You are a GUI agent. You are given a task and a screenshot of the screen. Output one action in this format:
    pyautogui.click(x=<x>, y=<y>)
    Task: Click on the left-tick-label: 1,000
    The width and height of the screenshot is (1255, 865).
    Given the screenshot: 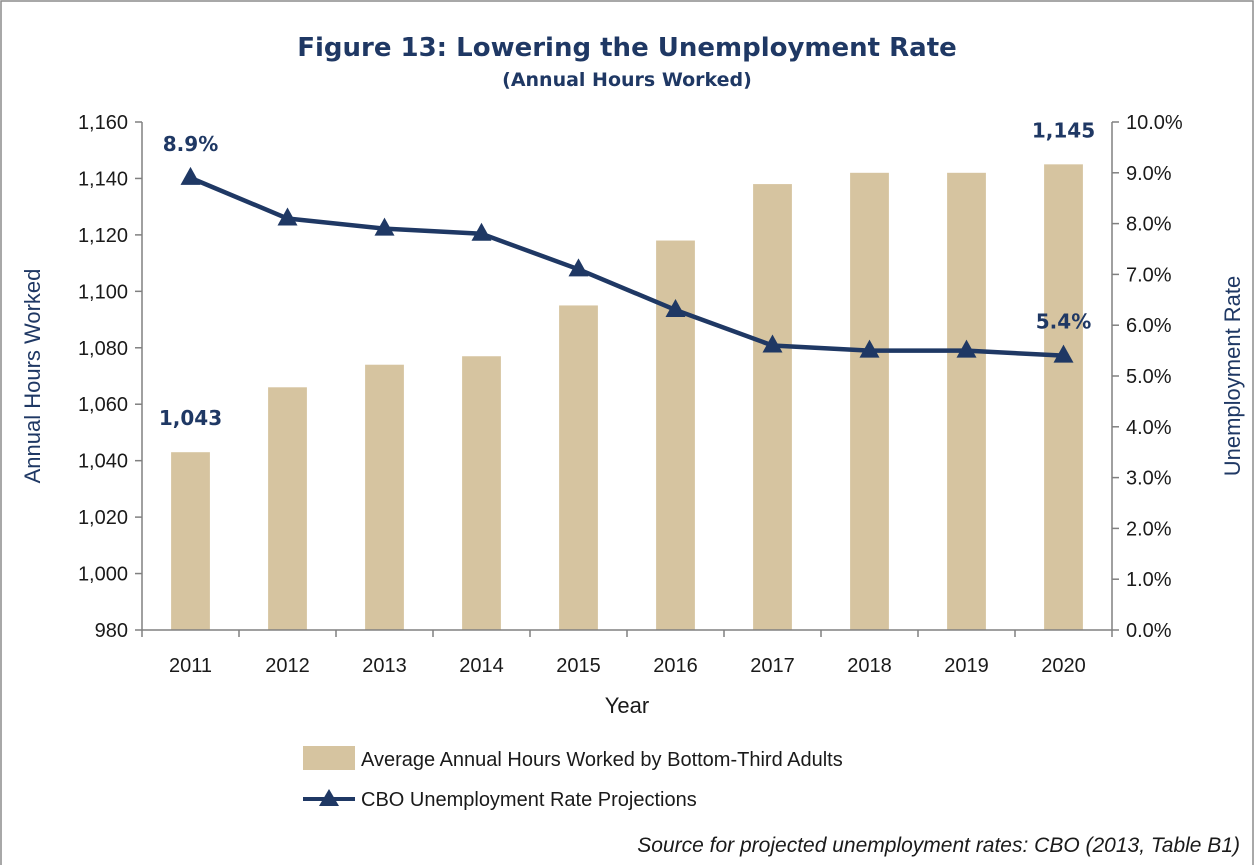 What is the action you would take?
    pyautogui.click(x=103, y=575)
    